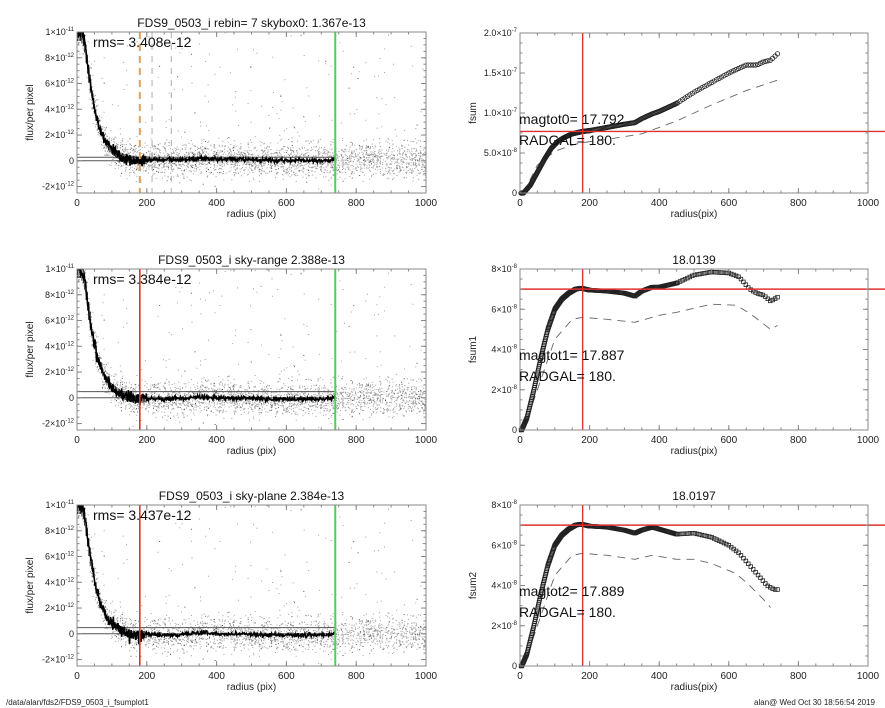 The height and width of the screenshot is (708, 885). I want to click on y-tick-label: 6×10⁻¹², so click(60, 84).